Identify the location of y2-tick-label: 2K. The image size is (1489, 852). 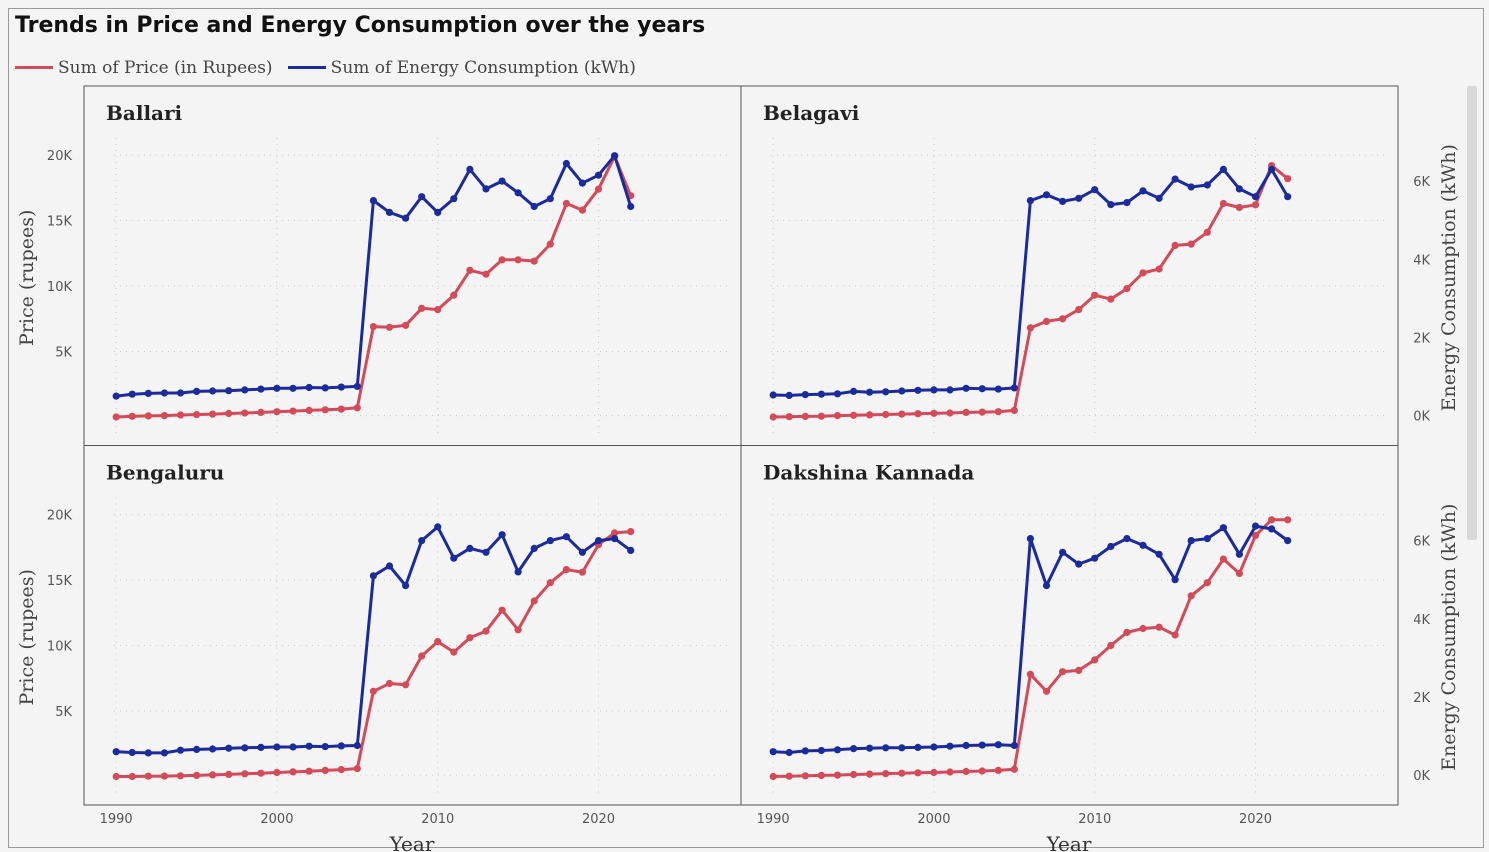
(1421, 698).